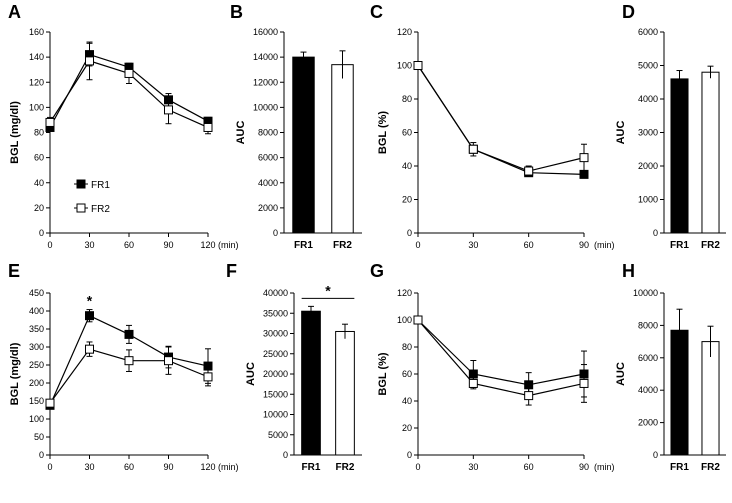  I want to click on y-tick-label: 20, so click(39, 208).